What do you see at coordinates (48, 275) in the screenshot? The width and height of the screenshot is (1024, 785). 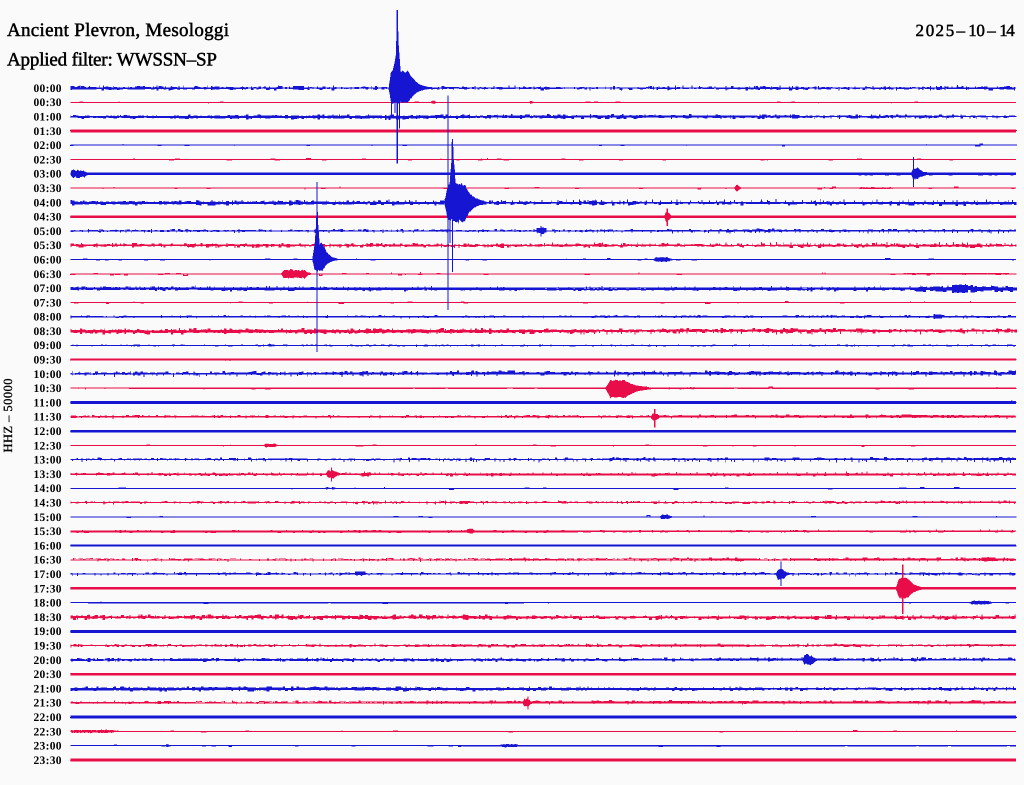 I see `svg-text: 06:30` at bounding box center [48, 275].